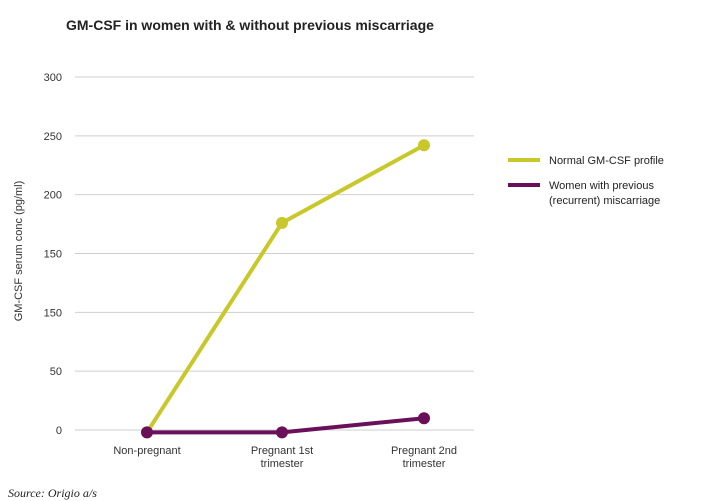  Describe the element at coordinates (601, 186) in the screenshot. I see `legend-label-line: Women with previous` at that location.